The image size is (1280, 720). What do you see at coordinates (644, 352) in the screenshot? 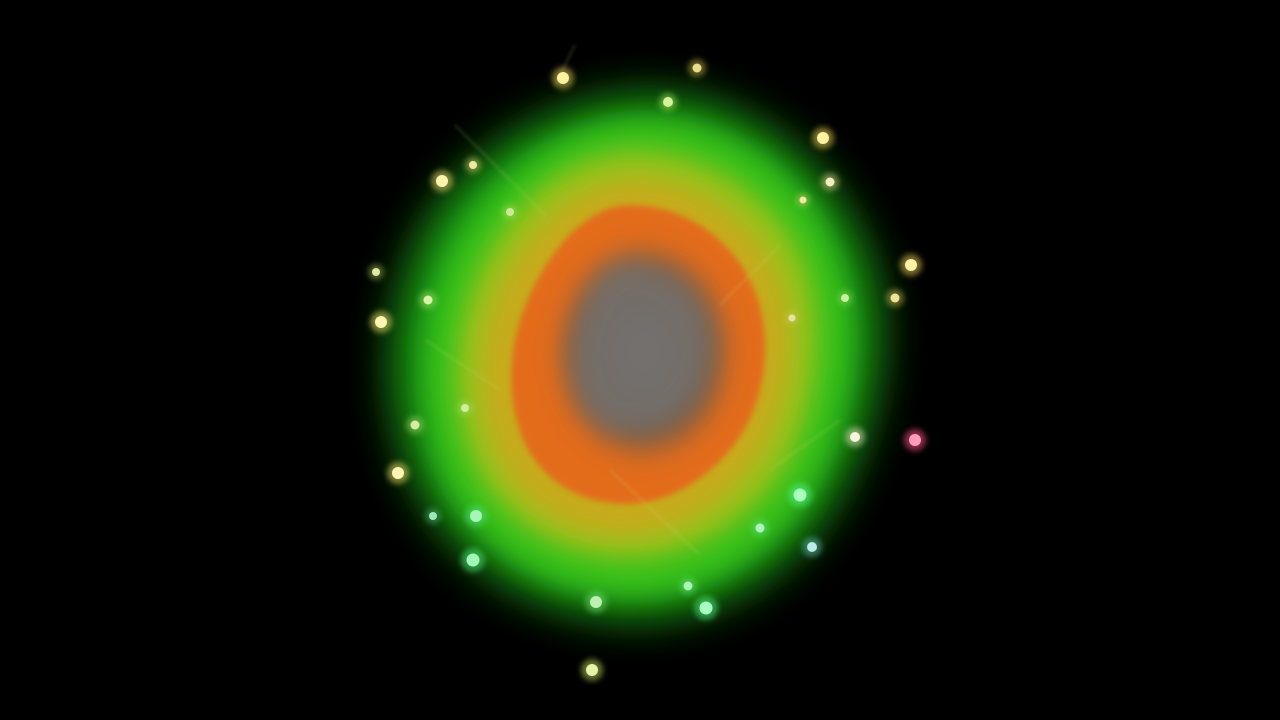
I see `grey-core` at bounding box center [644, 352].